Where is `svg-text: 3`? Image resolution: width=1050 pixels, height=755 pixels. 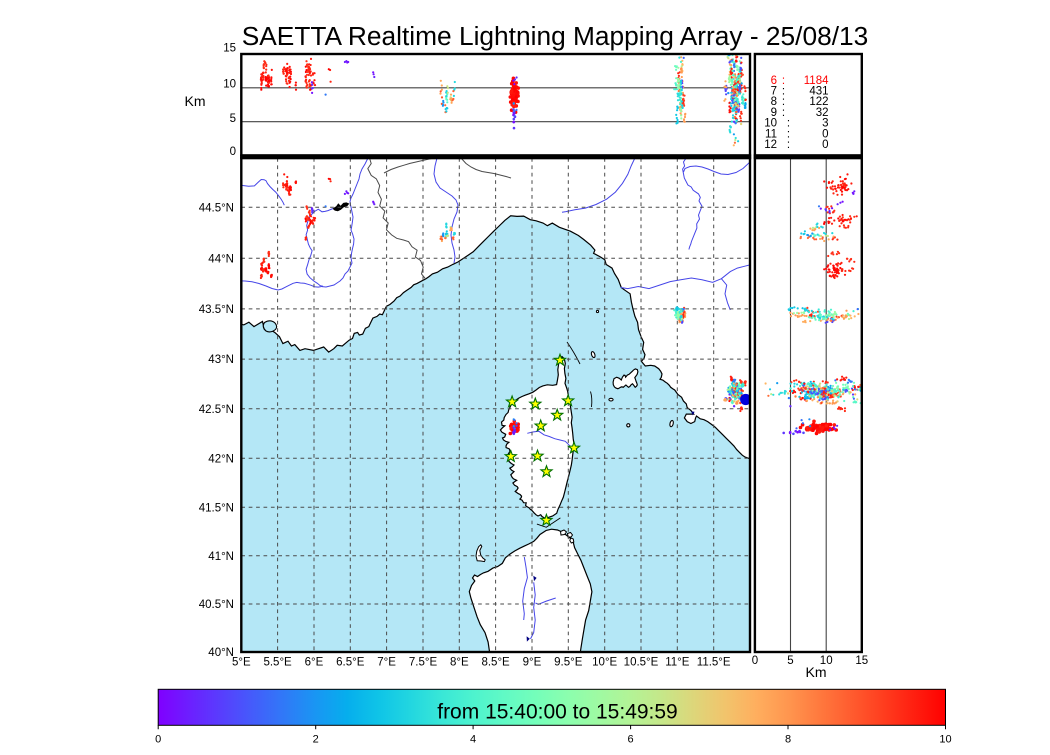
svg-text: 3 is located at coordinates (825, 124).